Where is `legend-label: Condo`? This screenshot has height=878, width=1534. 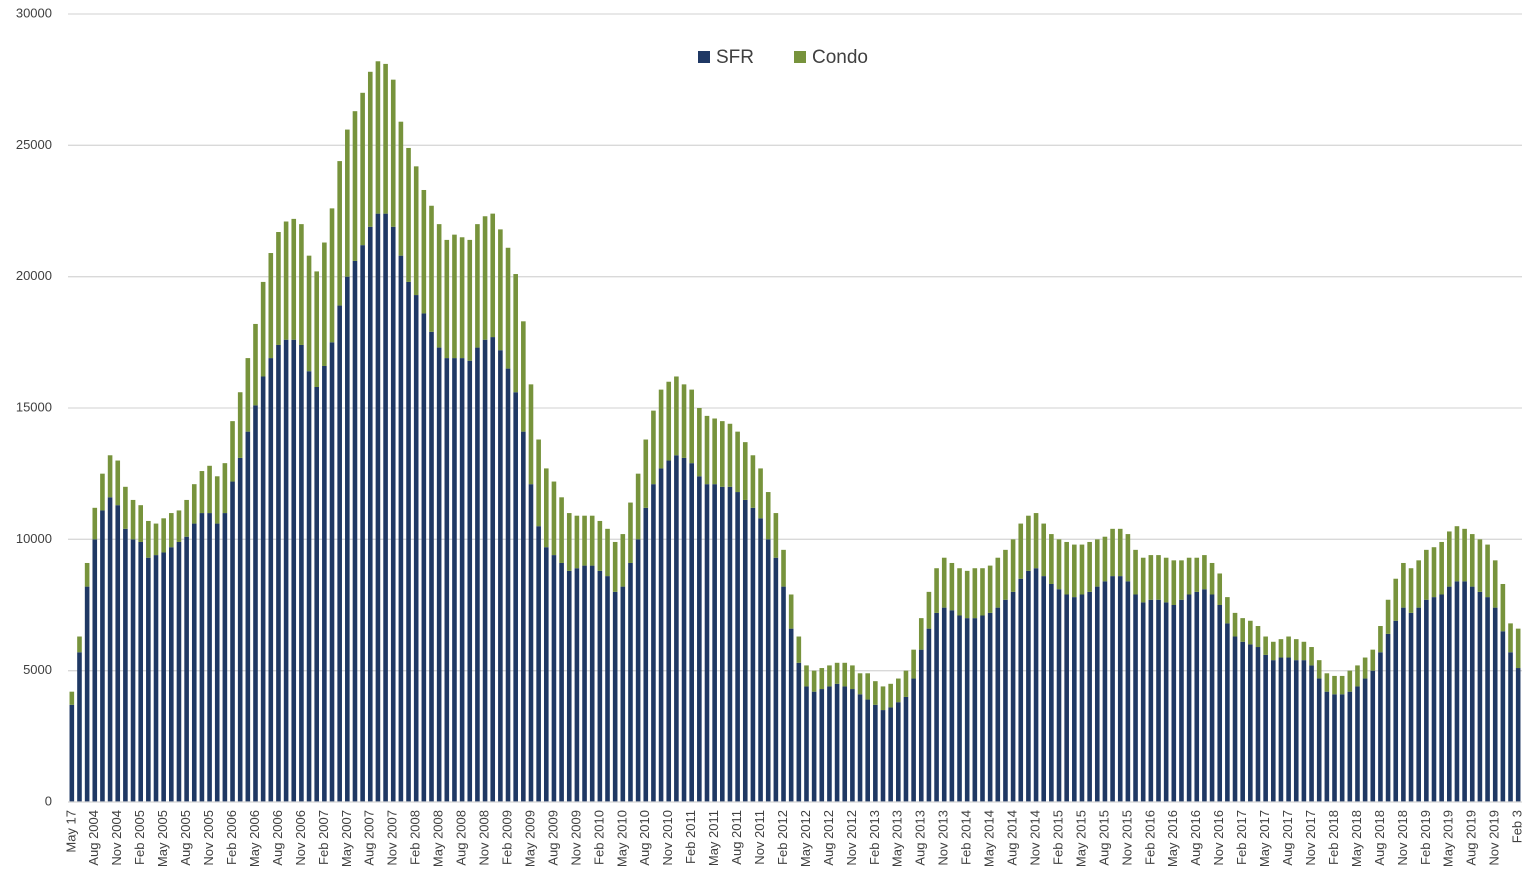 legend-label: Condo is located at coordinates (840, 57).